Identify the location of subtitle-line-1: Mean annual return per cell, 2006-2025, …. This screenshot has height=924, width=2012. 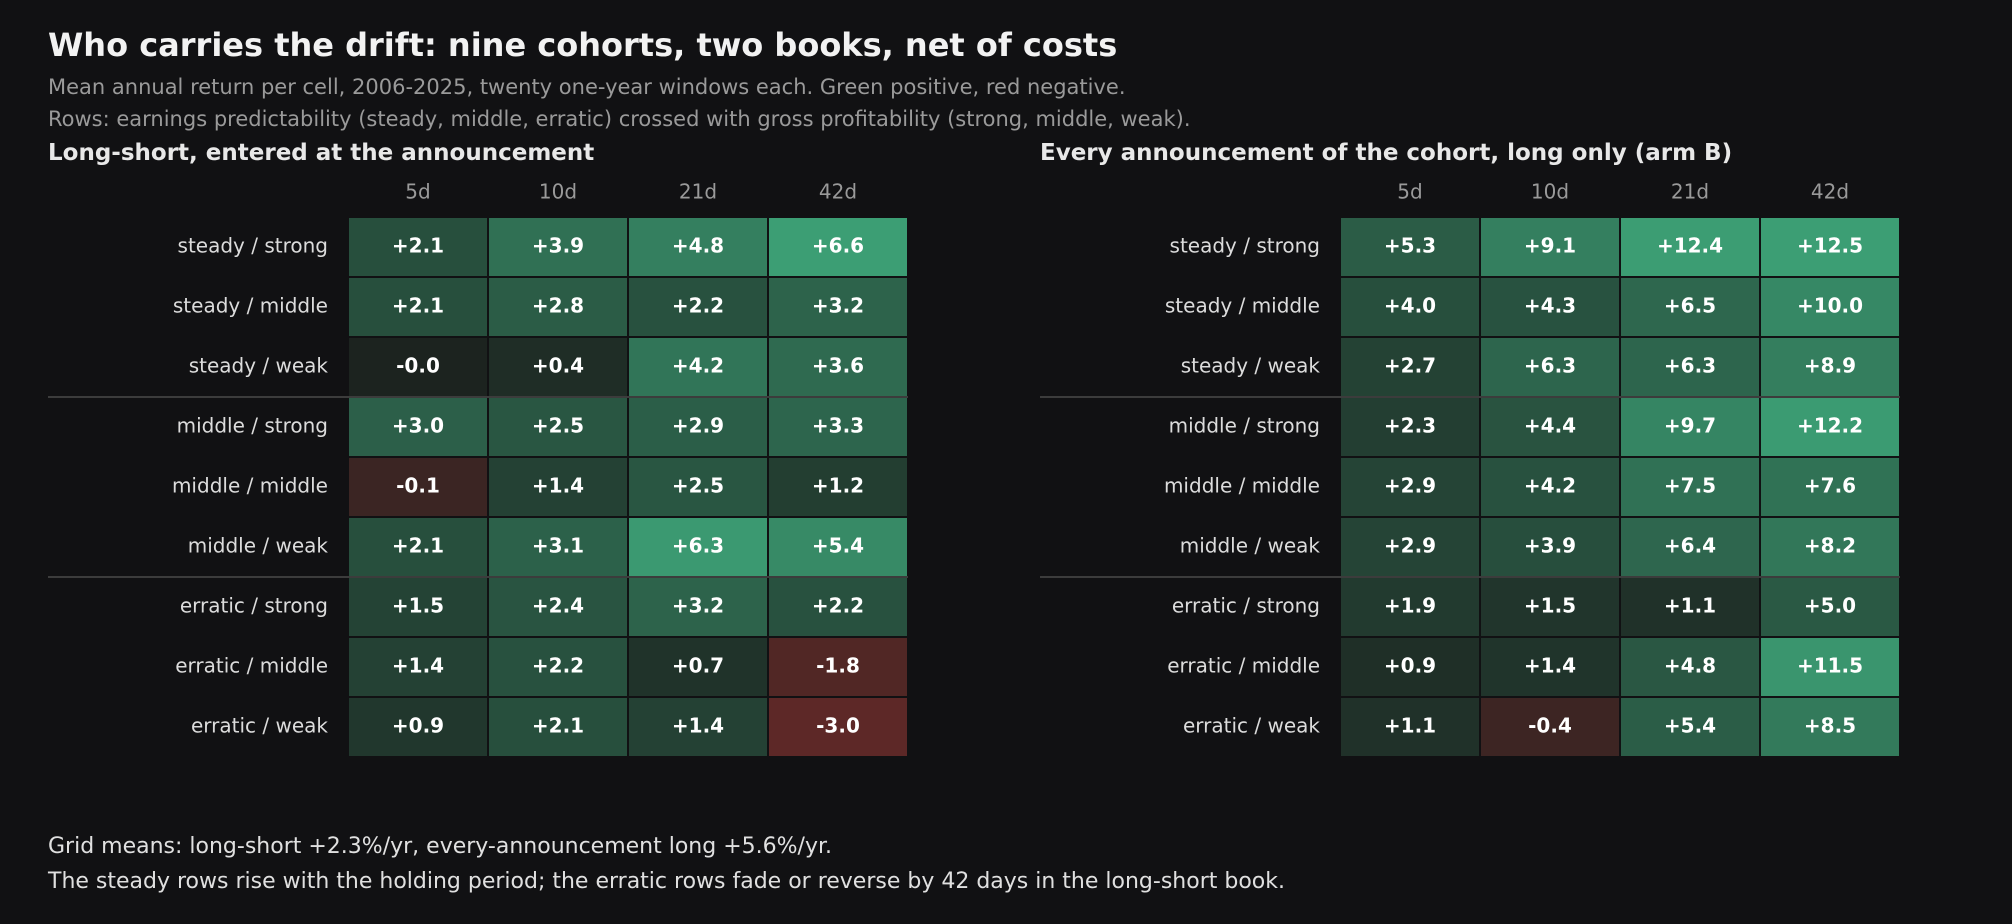
(587, 87).